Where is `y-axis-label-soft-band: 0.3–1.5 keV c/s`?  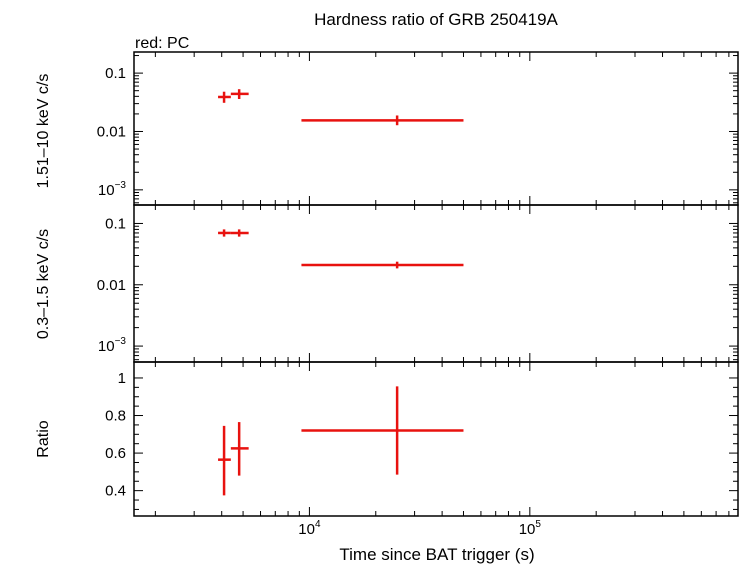
y-axis-label-soft-band: 0.3–1.5 keV c/s is located at coordinates (43, 284).